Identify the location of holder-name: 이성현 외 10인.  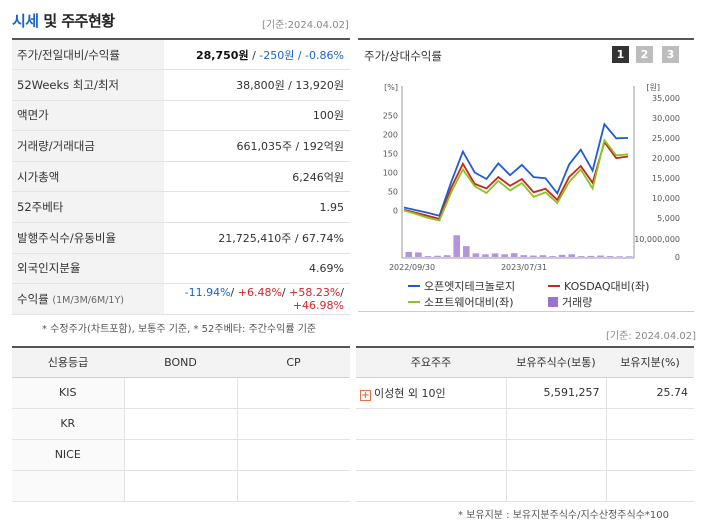
(410, 393).